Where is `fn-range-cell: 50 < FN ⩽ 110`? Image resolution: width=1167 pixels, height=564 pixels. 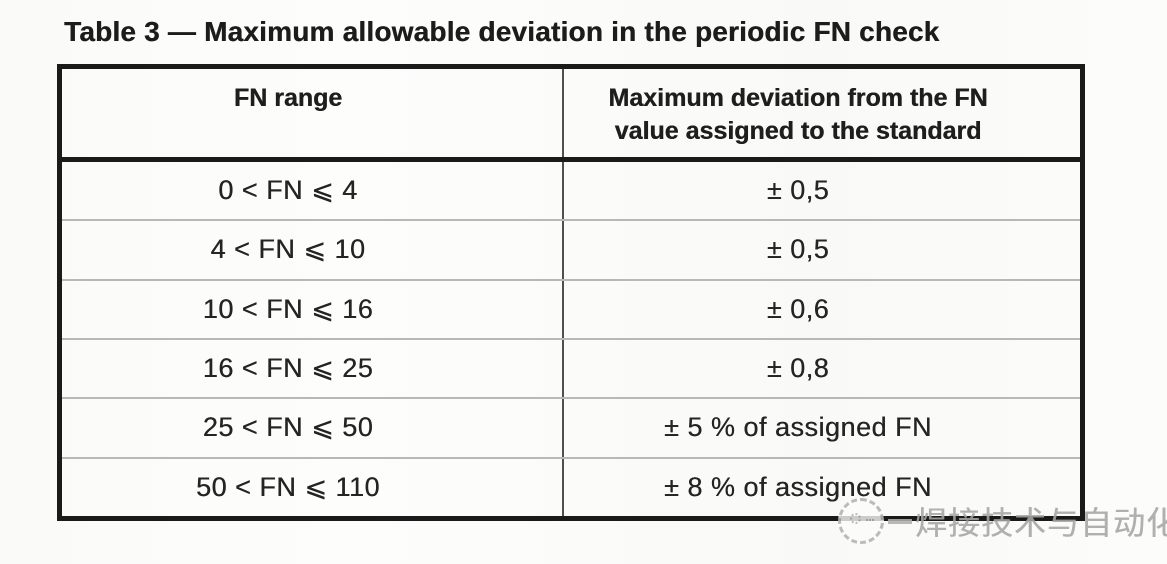 fn-range-cell: 50 < FN ⩽ 110 is located at coordinates (288, 486).